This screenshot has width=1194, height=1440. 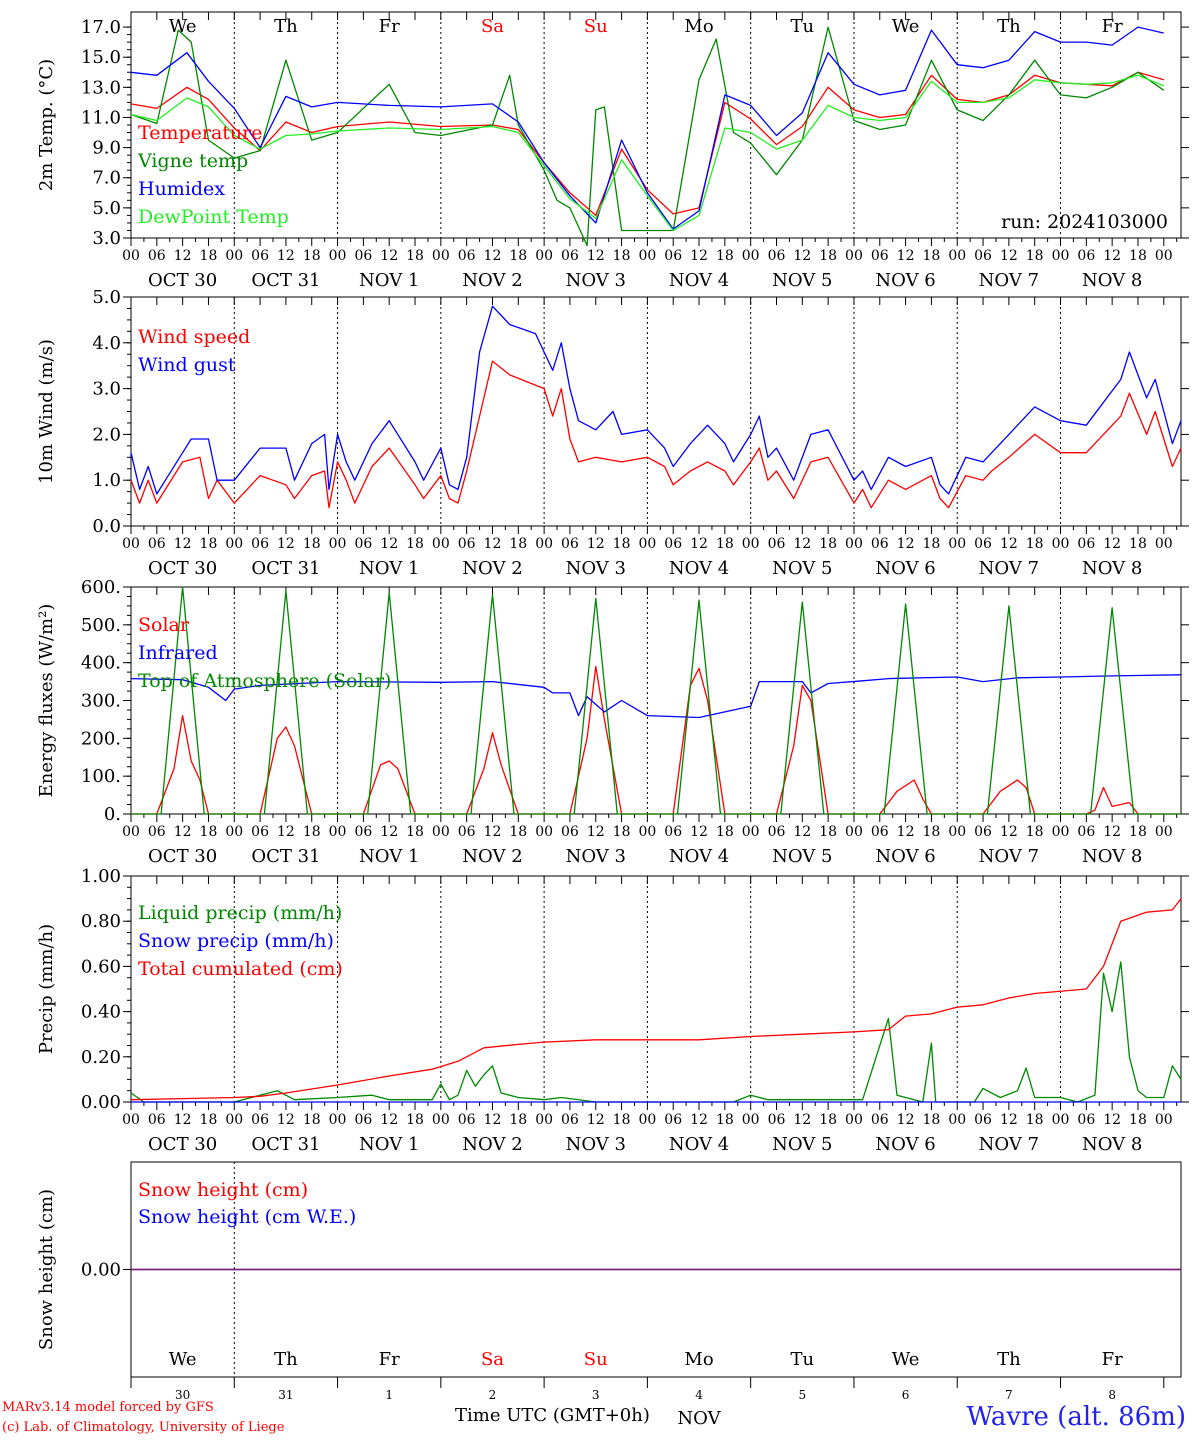 What do you see at coordinates (101, 921) in the screenshot?
I see `y-tick-label: 0.80` at bounding box center [101, 921].